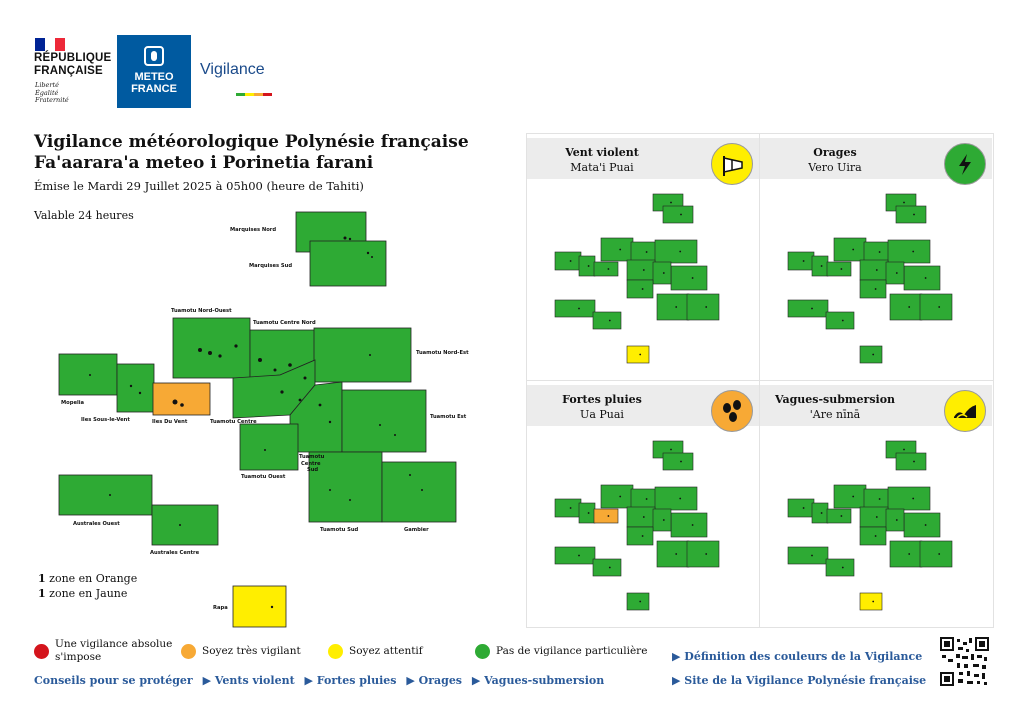  What do you see at coordinates (170, 422) in the screenshot?
I see `label-iles-du-vent: Iles Du Vent` at bounding box center [170, 422].